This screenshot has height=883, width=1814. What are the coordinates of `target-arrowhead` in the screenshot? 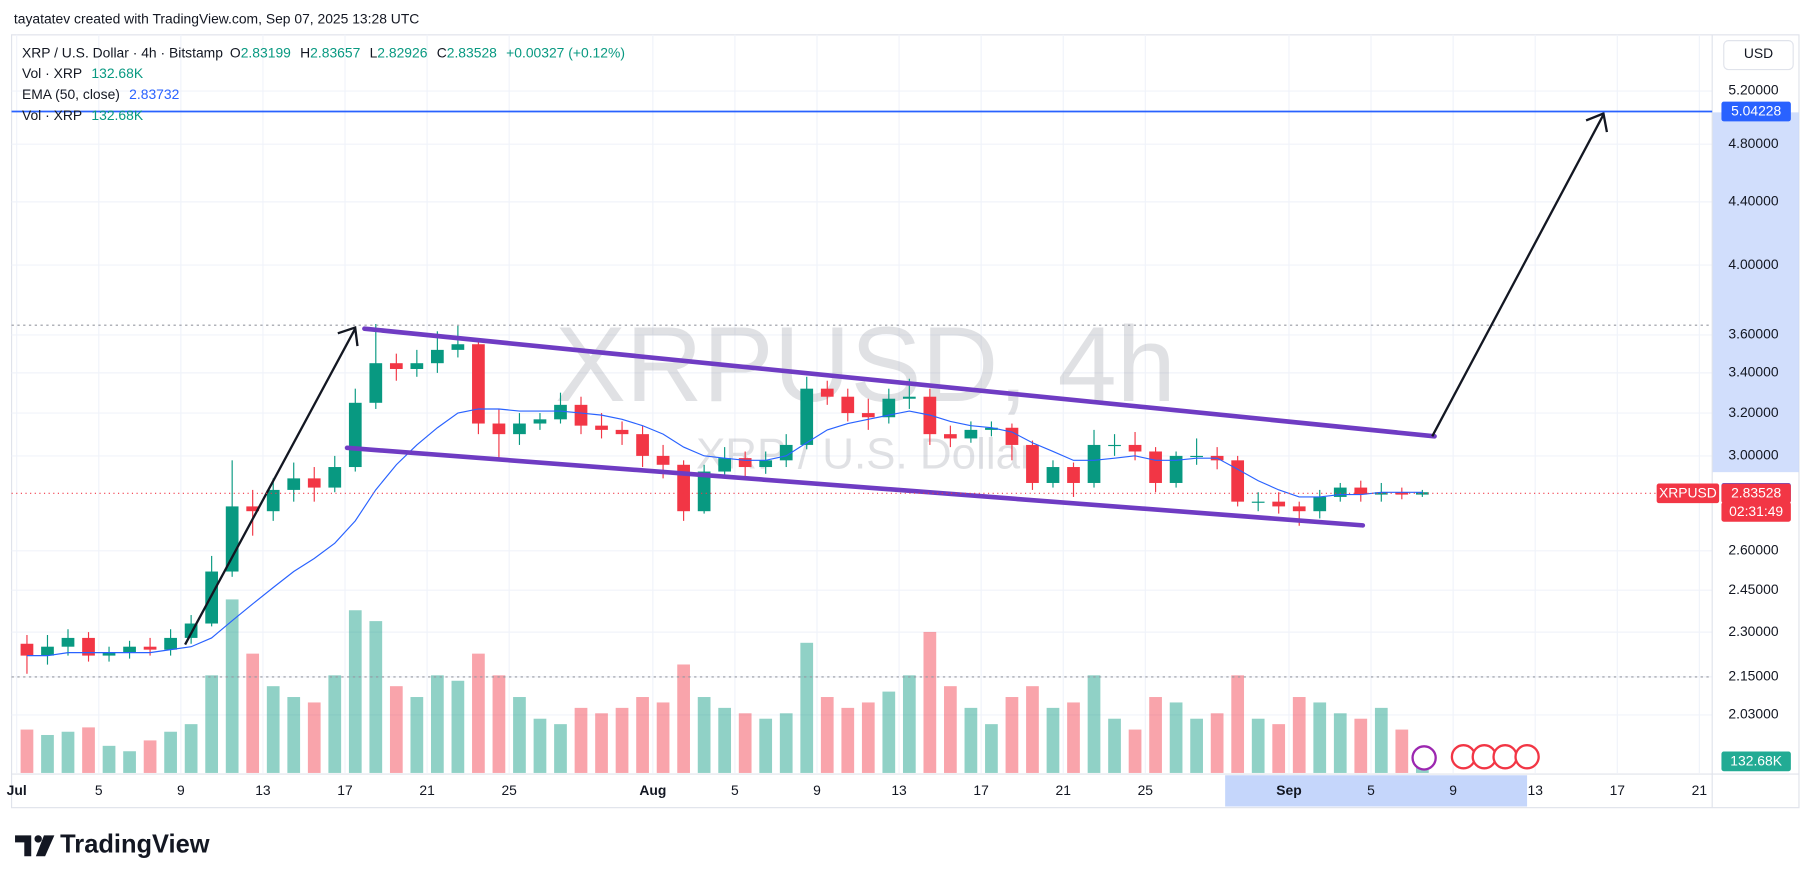 It's located at (1597, 122).